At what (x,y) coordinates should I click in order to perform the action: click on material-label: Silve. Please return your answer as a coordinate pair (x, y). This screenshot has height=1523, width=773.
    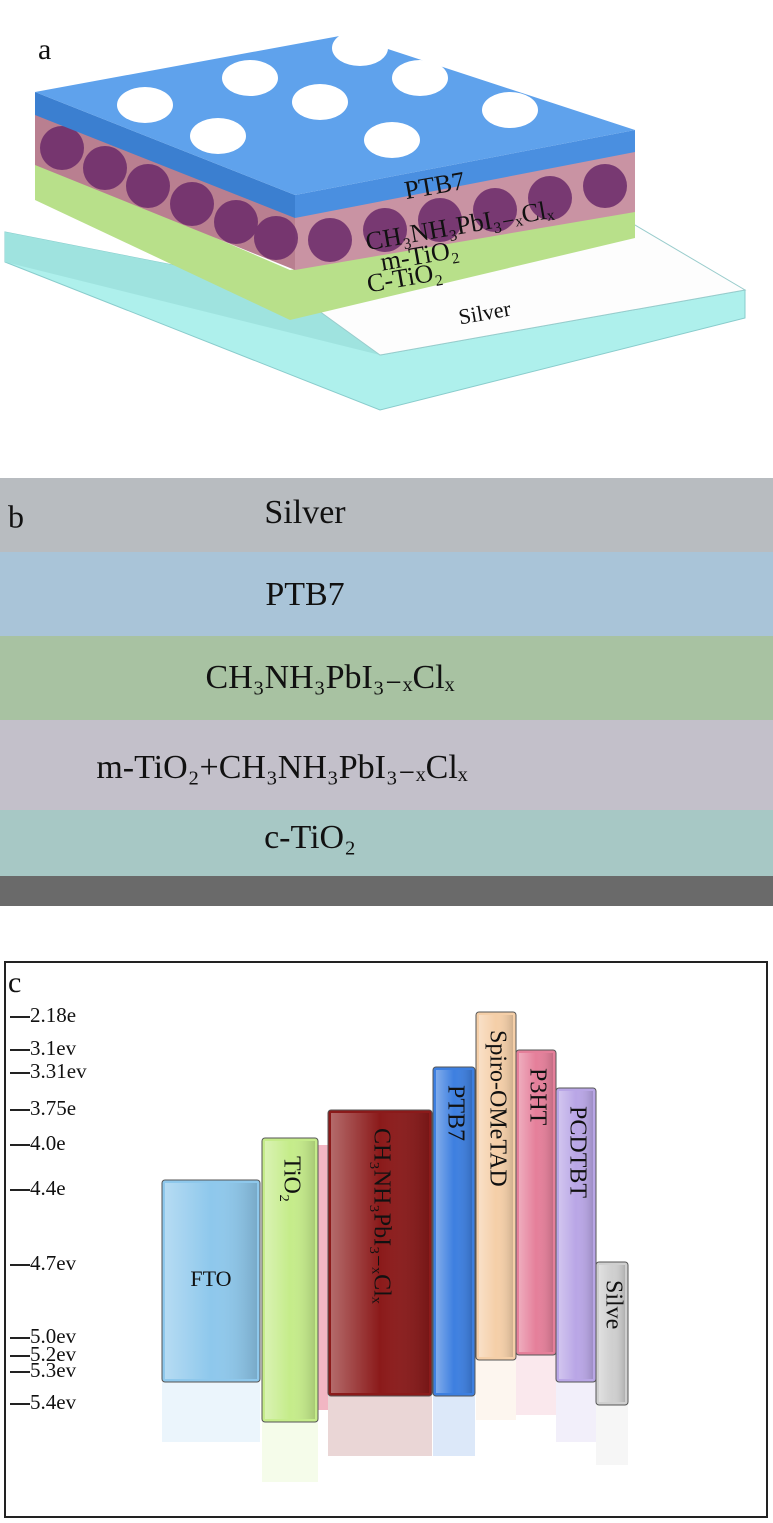
    Looking at the image, I should click on (613, 1304).